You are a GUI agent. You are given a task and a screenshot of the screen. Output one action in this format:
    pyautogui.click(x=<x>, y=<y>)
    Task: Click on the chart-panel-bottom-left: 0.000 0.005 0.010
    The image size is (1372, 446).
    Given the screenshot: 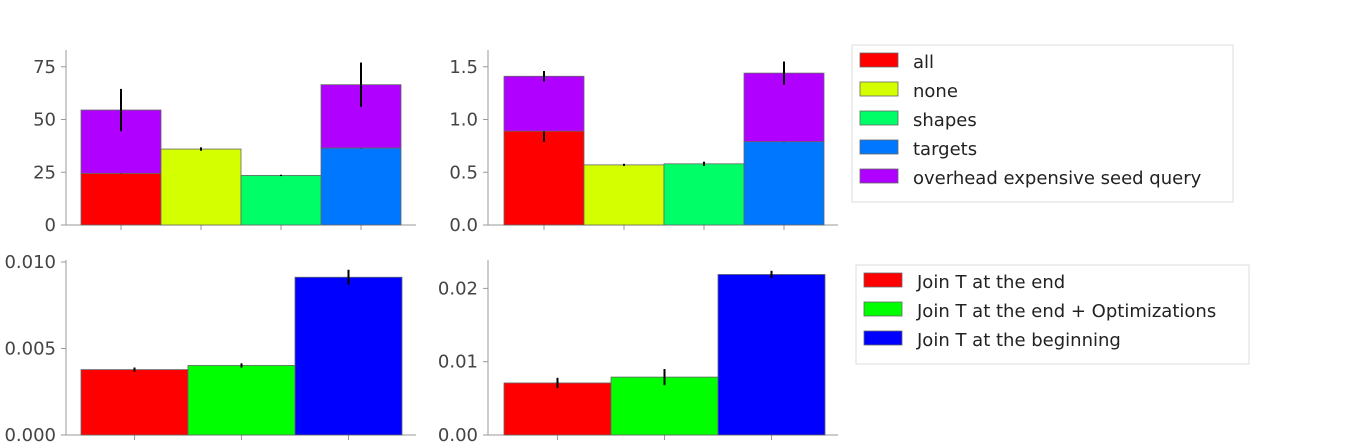 What is the action you would take?
    pyautogui.click(x=210, y=349)
    